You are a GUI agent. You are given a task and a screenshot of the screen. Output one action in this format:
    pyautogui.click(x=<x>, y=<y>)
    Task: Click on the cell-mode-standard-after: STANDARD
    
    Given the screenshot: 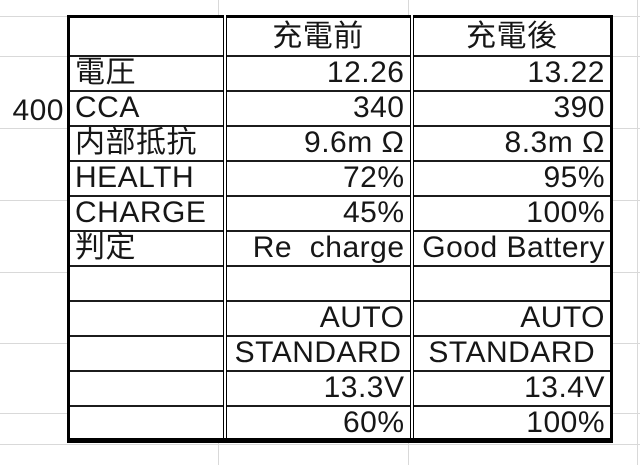 What is the action you would take?
    pyautogui.click(x=511, y=353)
    